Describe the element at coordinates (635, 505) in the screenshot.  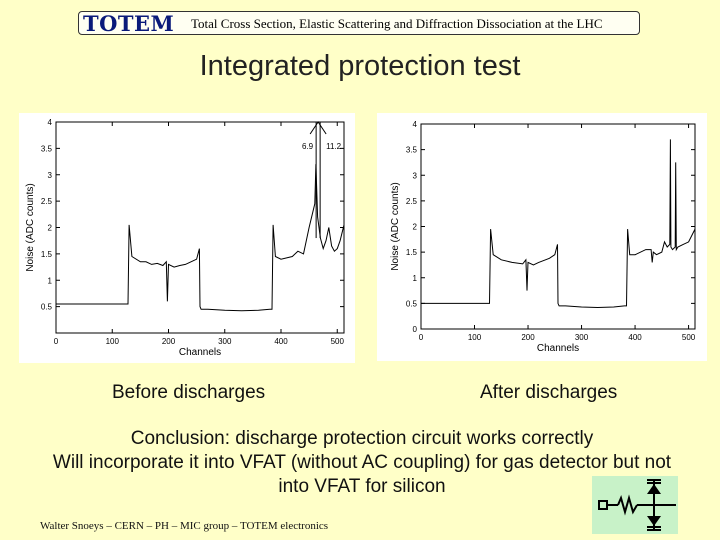
I see `protection-circuit-icon` at that location.